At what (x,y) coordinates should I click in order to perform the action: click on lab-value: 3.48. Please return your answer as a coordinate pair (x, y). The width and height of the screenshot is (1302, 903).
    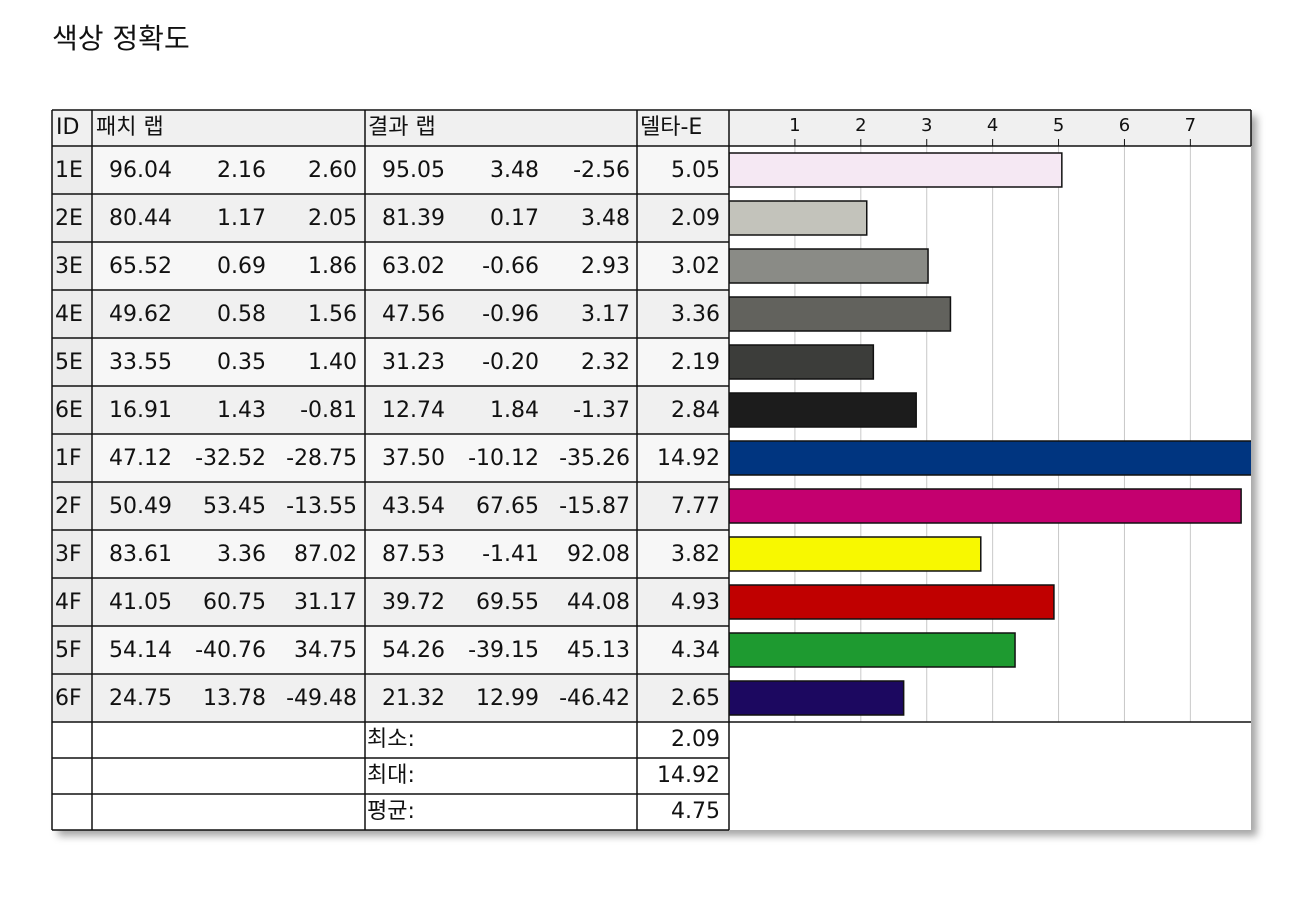
    Looking at the image, I should click on (605, 218).